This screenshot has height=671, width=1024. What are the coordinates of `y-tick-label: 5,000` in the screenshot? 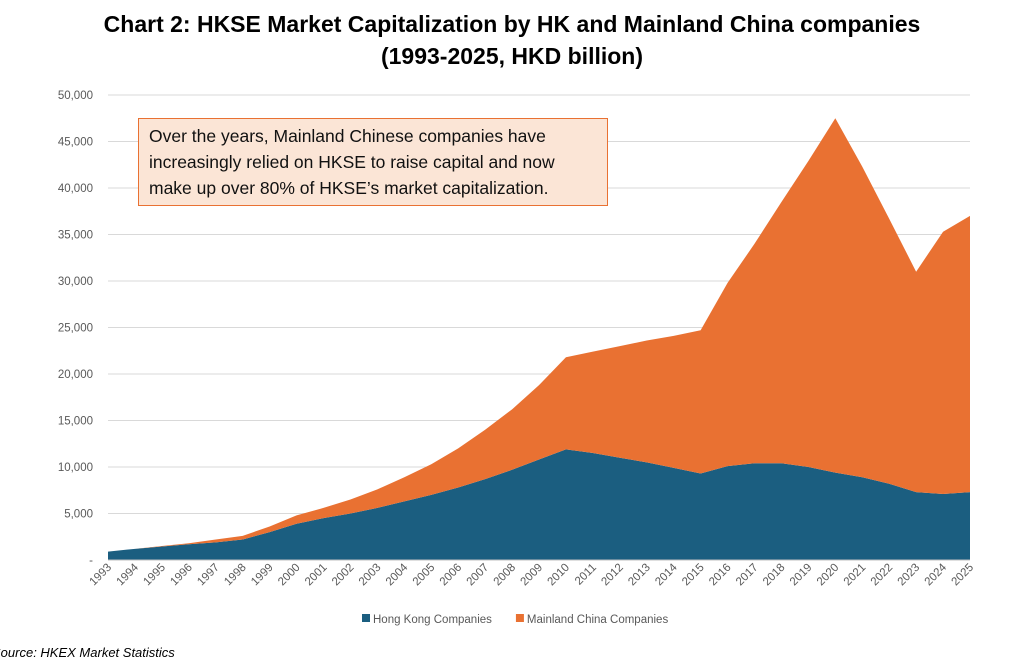 It's located at (78, 515).